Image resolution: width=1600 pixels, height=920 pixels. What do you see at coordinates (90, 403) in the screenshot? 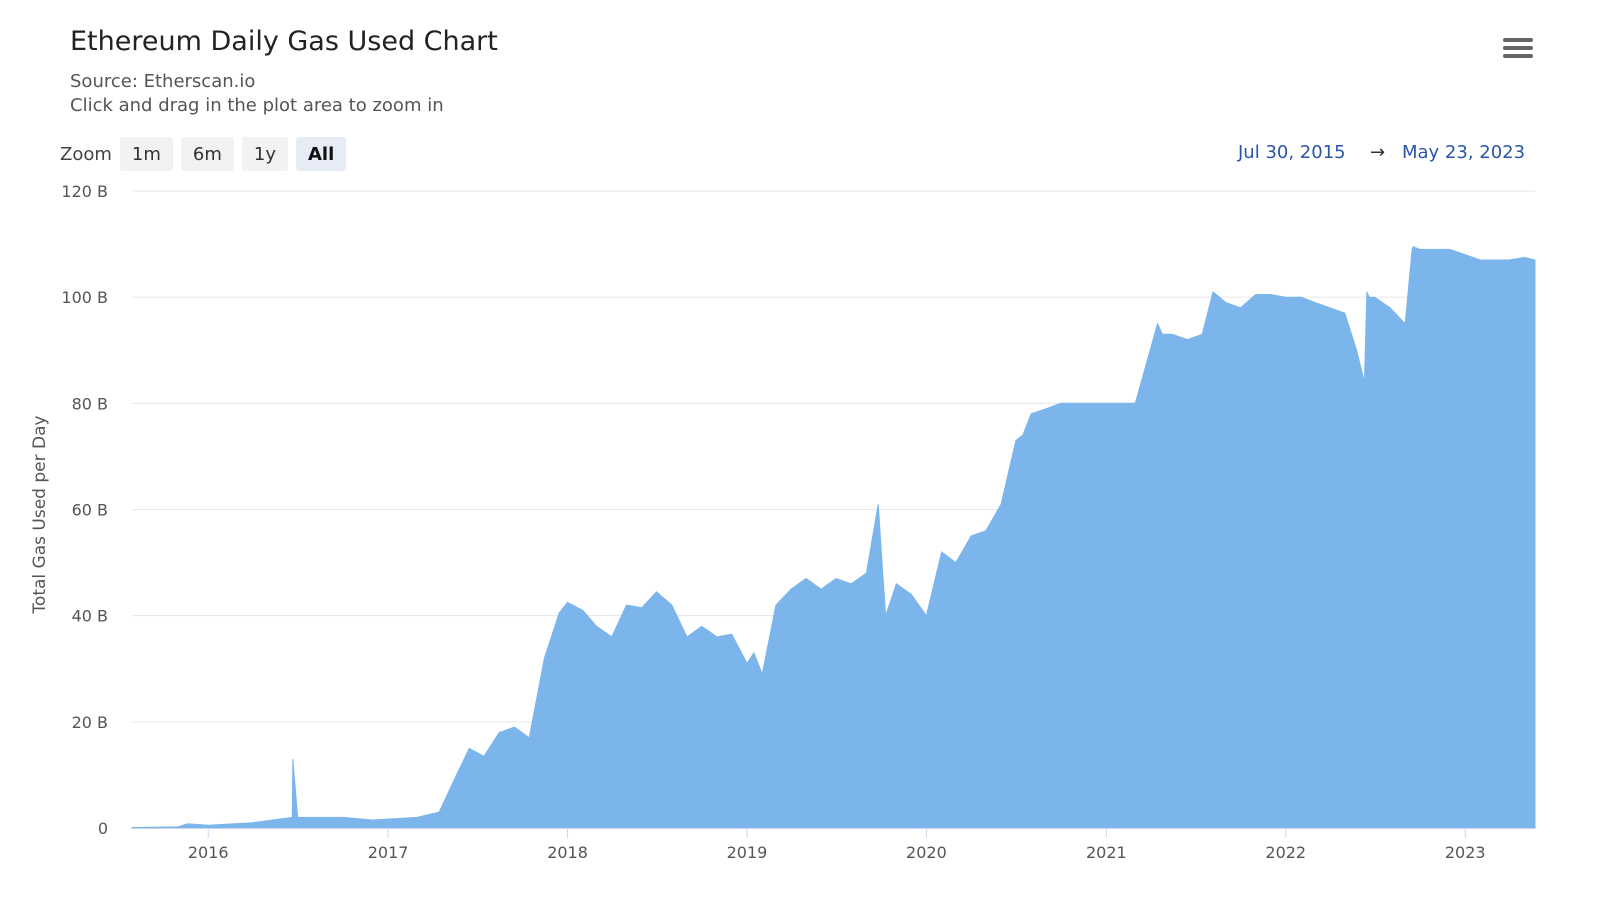
I see `y-tick-label: 80 B` at bounding box center [90, 403].